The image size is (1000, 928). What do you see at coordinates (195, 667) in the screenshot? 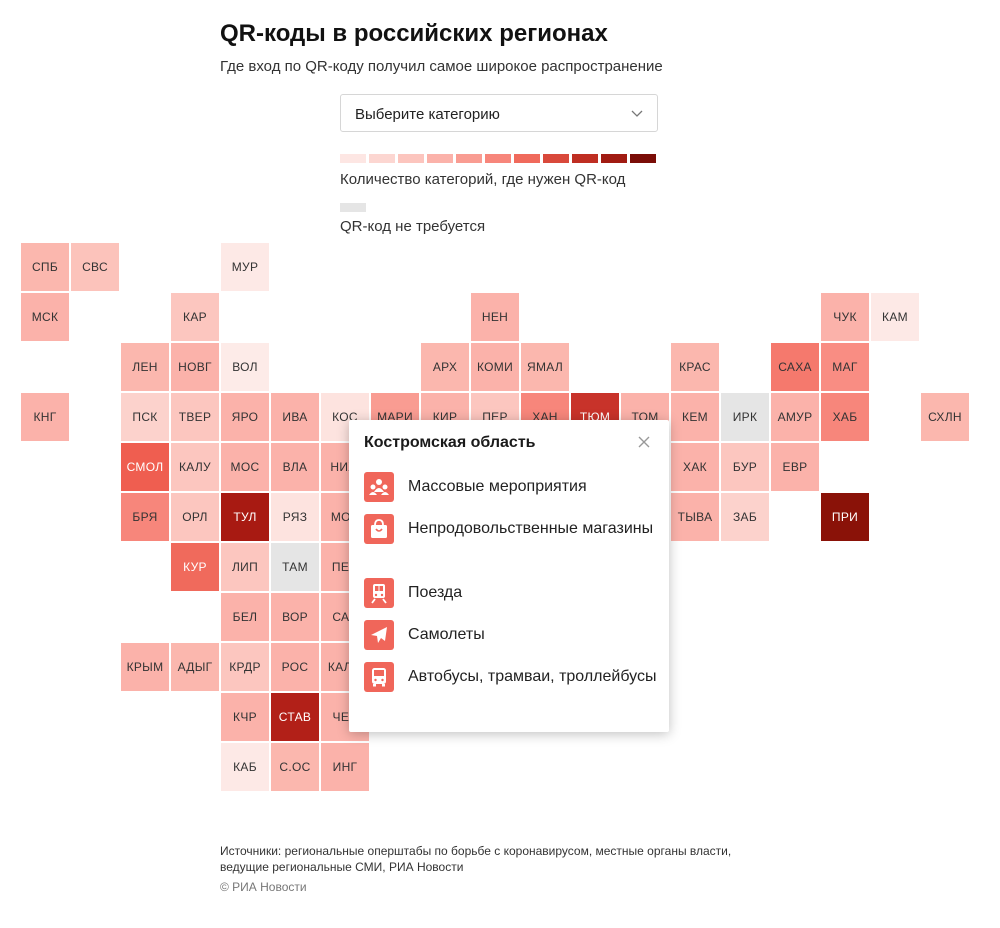
I see `region-tile: АДЫГ` at bounding box center [195, 667].